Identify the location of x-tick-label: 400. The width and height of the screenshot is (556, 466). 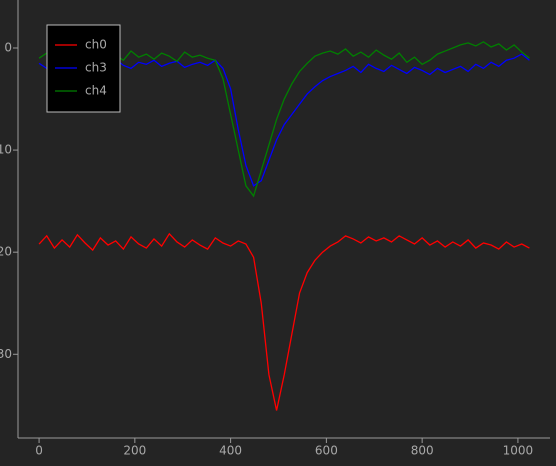
(230, 451).